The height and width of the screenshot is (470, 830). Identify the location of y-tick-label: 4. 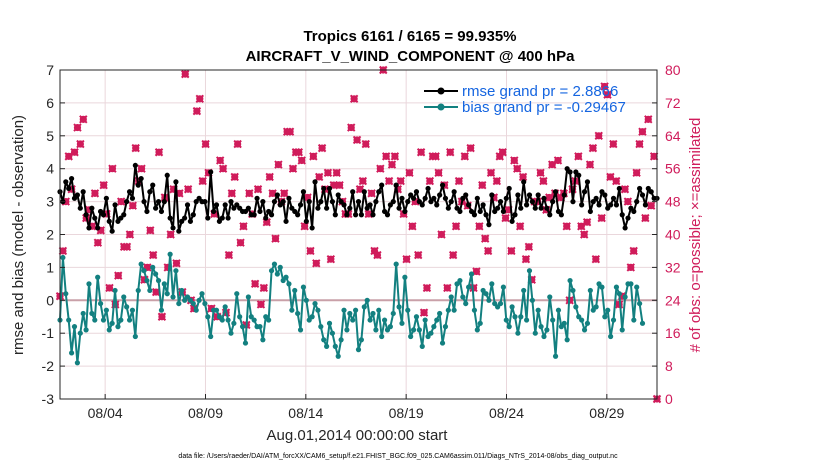
(50, 169).